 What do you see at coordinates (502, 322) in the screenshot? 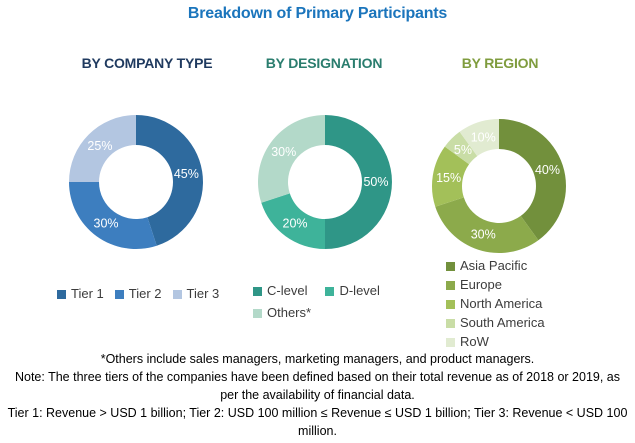
I see `legend-label-south-america: South America` at bounding box center [502, 322].